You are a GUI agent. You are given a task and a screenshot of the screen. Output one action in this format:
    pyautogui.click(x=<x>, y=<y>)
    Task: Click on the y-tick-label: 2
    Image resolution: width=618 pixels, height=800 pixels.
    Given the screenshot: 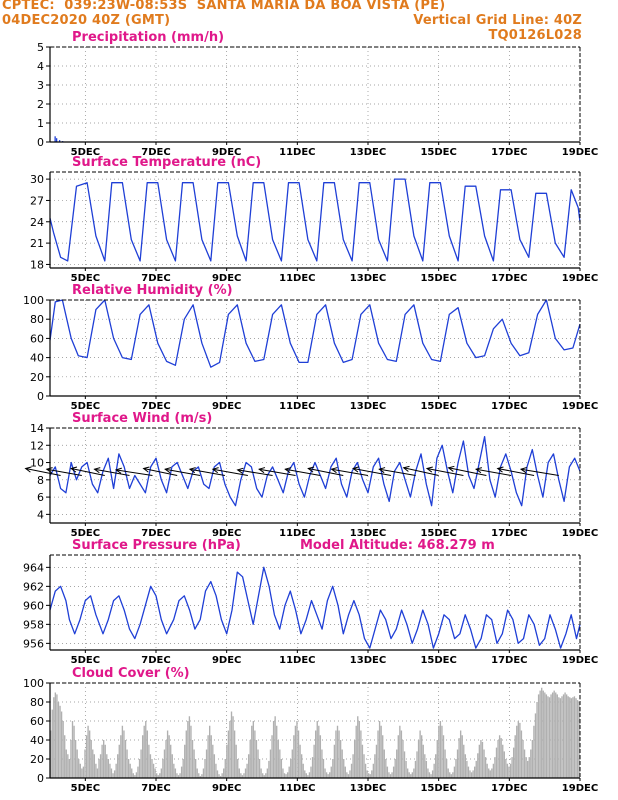 What is the action you would take?
    pyautogui.click(x=40, y=104)
    